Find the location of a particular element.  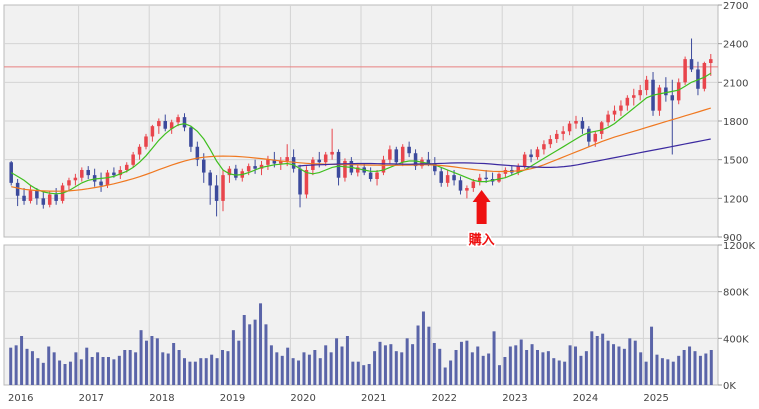

price-tick-label: 900 is located at coordinates (732, 238).